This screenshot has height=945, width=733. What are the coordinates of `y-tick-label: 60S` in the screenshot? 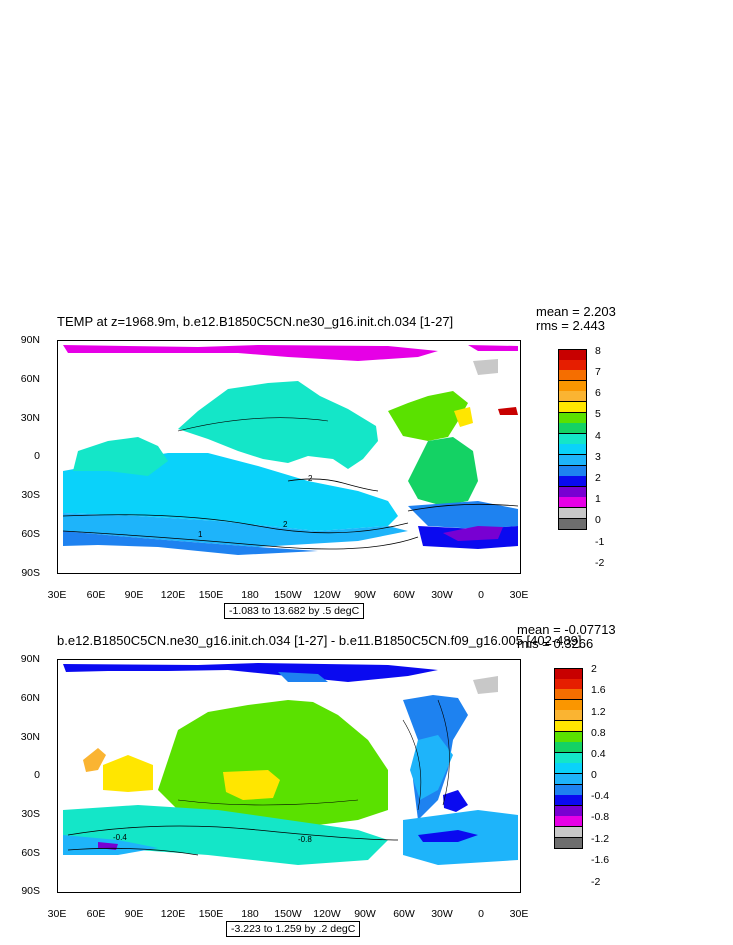 It's located at (30, 534).